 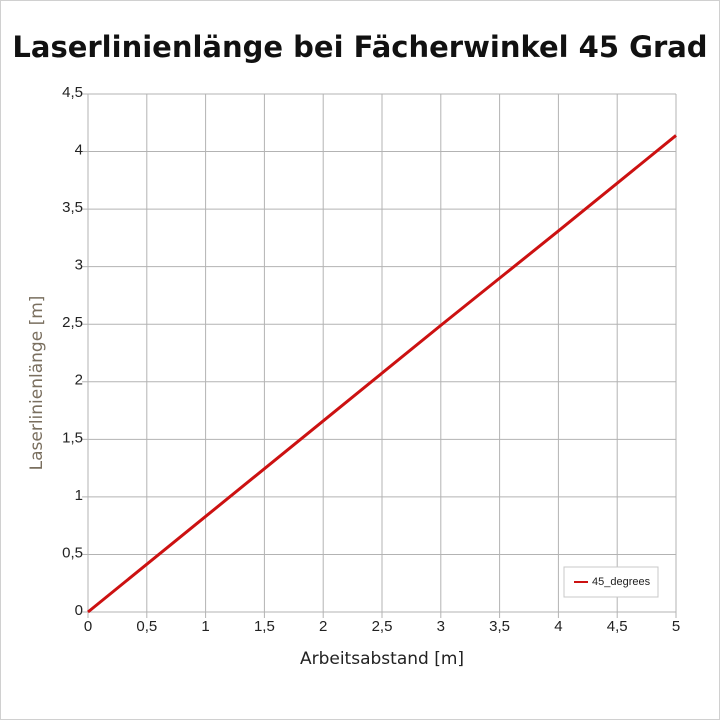 I want to click on x-tick-label: 0,5, so click(x=146, y=626).